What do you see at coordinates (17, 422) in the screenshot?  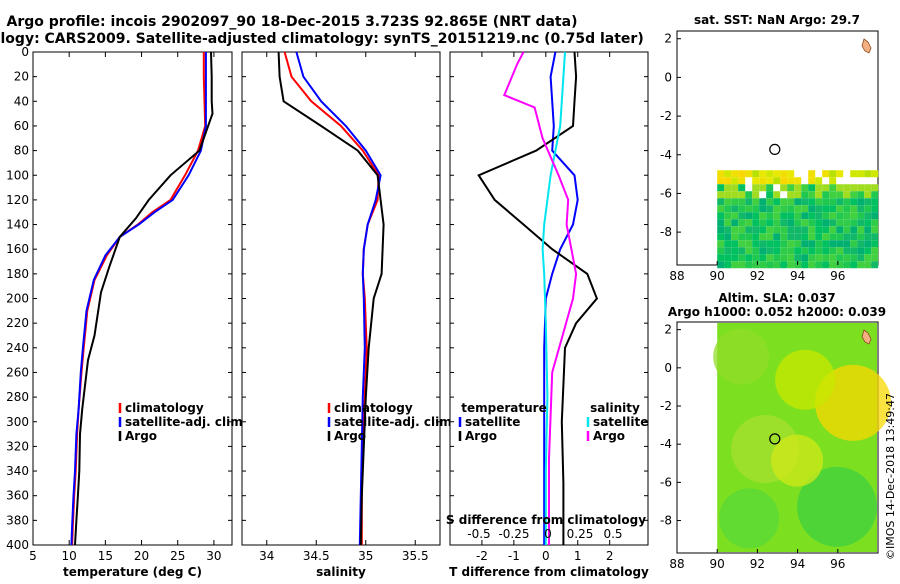 I see `depth-tick-label: 300` at bounding box center [17, 422].